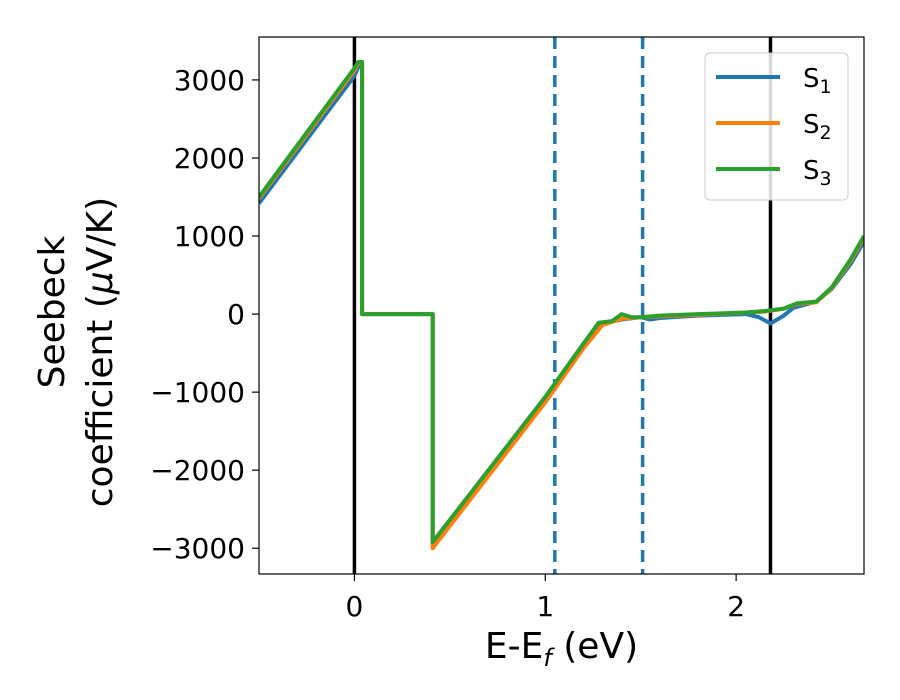  I want to click on legend-label-sub: 3, so click(826, 179).